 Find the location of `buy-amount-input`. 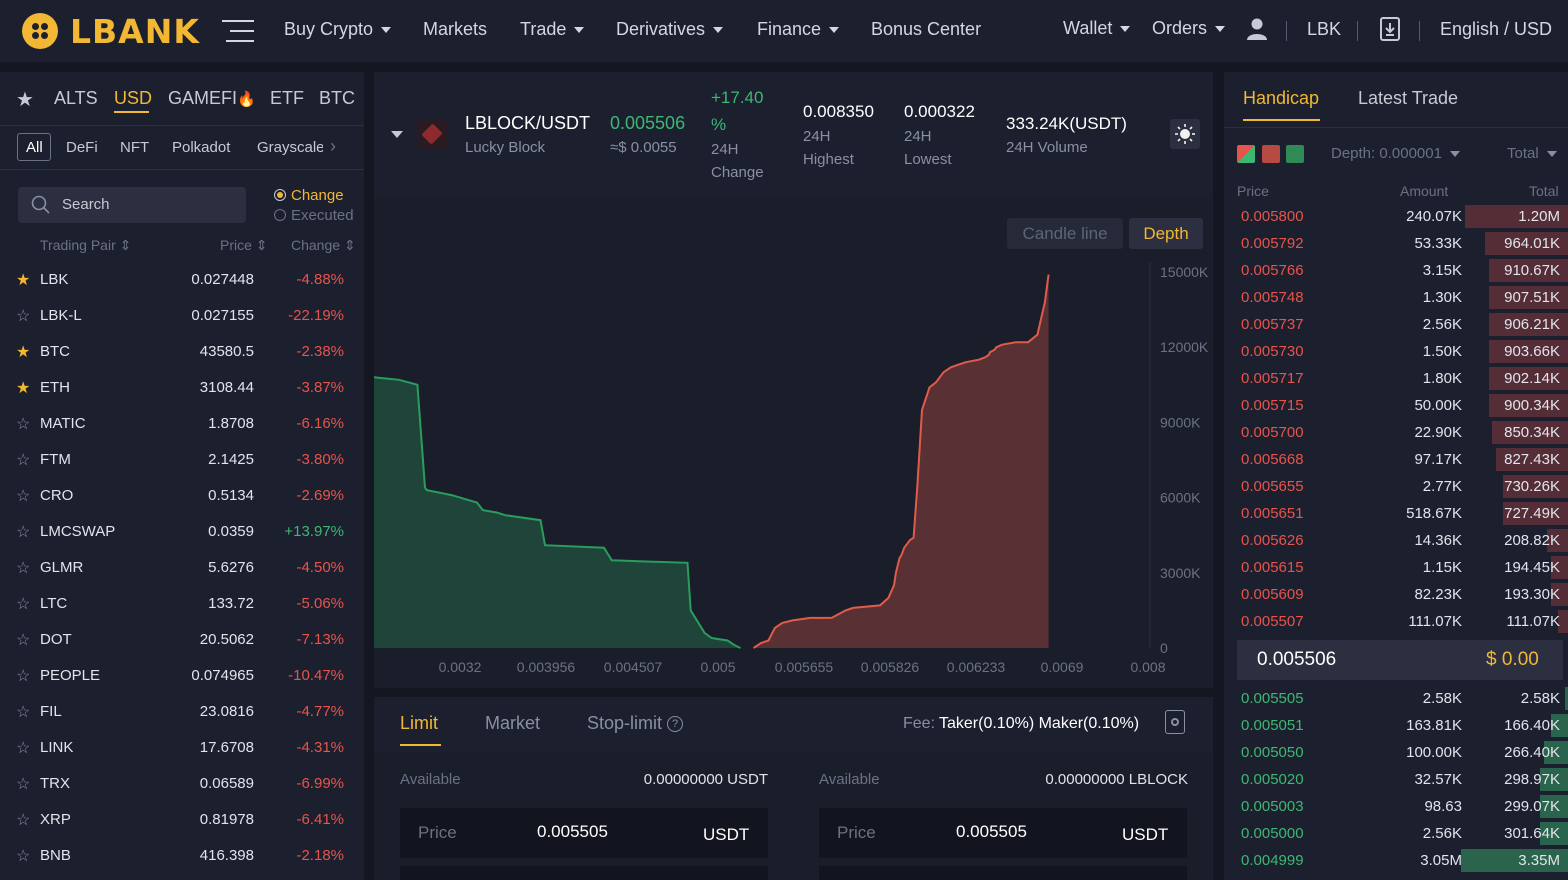

buy-amount-input is located at coordinates (584, 873).